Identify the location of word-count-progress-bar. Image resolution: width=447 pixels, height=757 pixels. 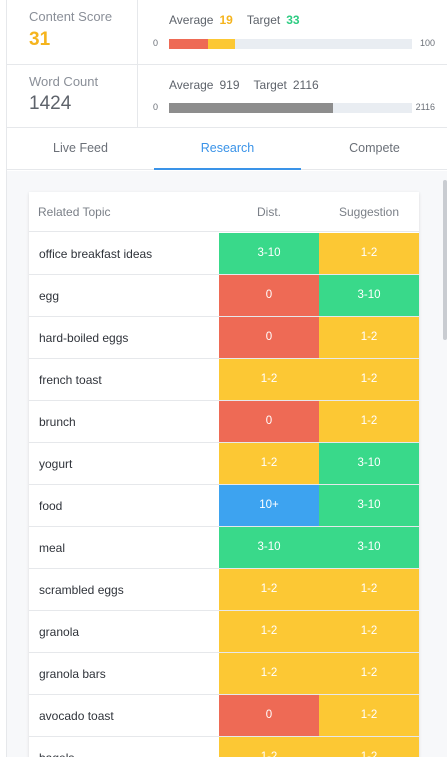
(290, 108).